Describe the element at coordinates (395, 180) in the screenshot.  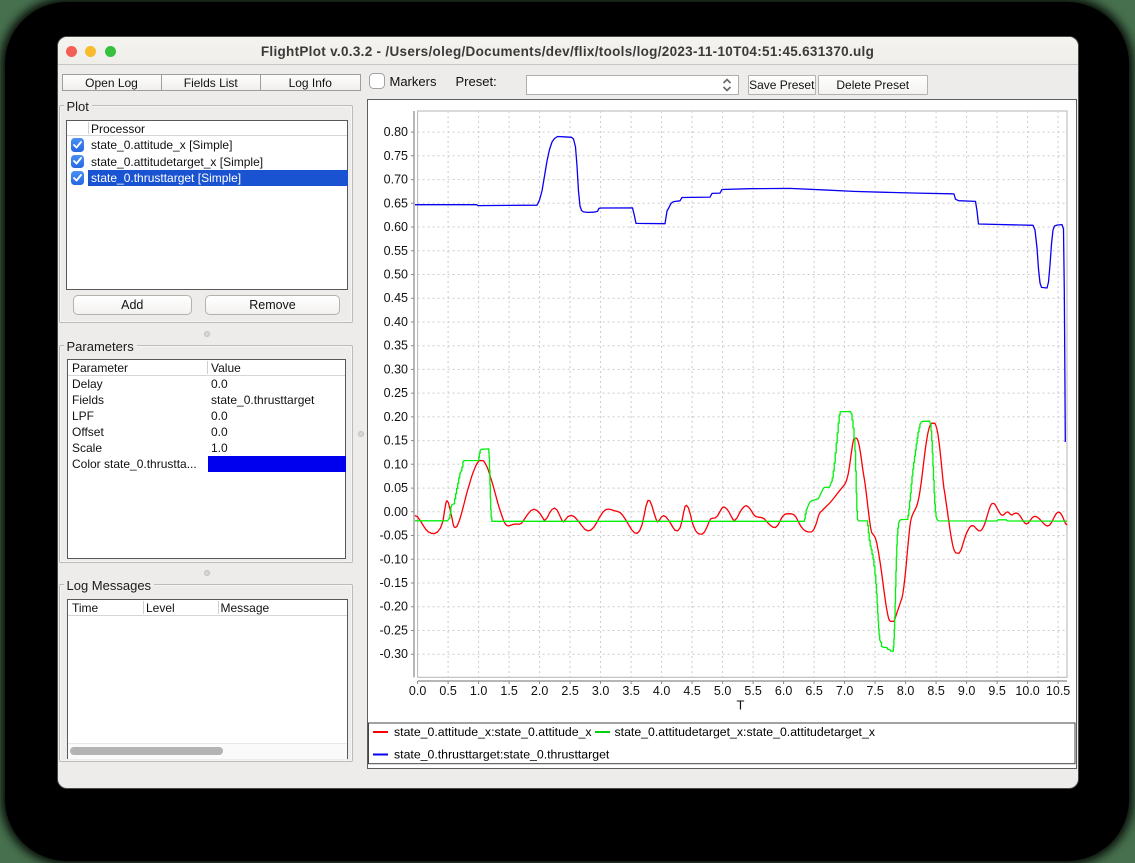
I see `svg-text: 0.70` at that location.